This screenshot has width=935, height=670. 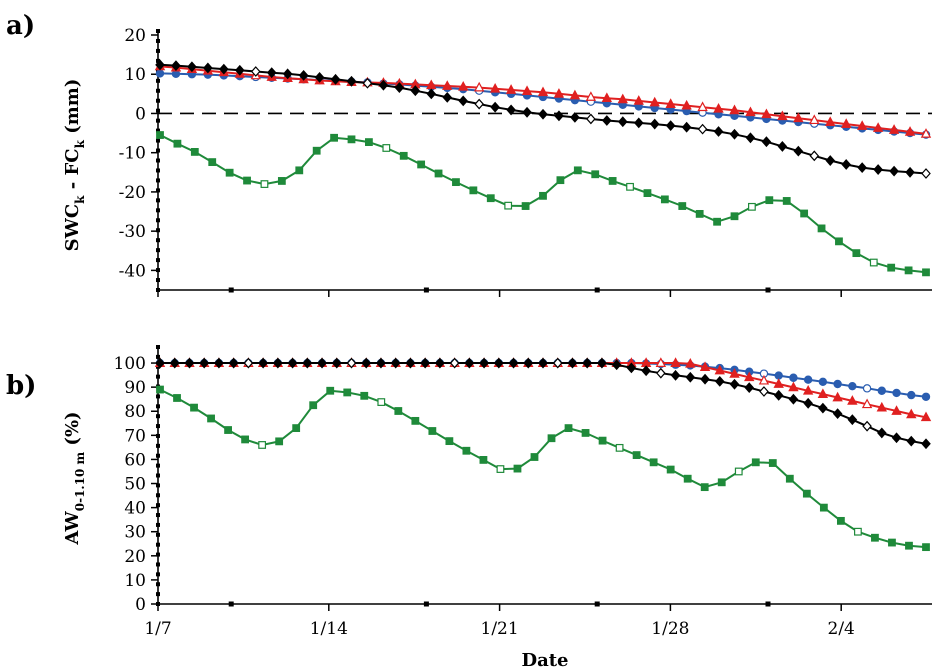 I want to click on panel-b-label: b), so click(x=21, y=386).